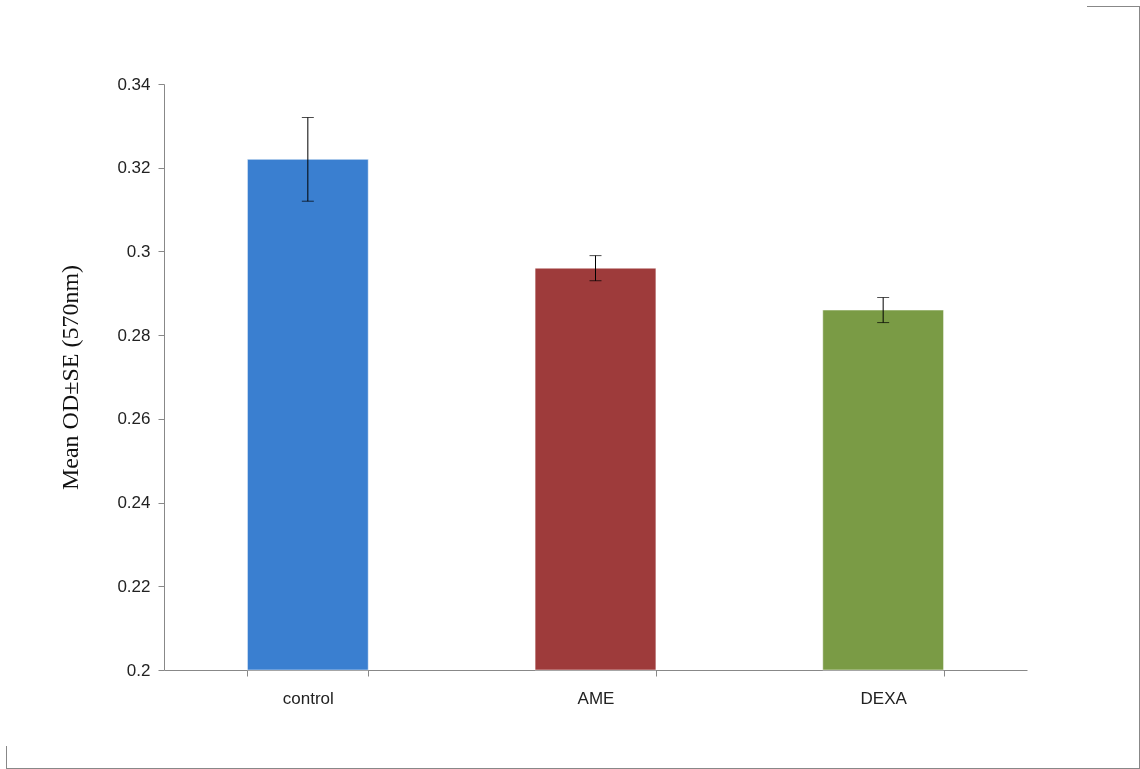 This screenshot has width=1140, height=769. I want to click on y-tick-label: 0.24, so click(134, 503).